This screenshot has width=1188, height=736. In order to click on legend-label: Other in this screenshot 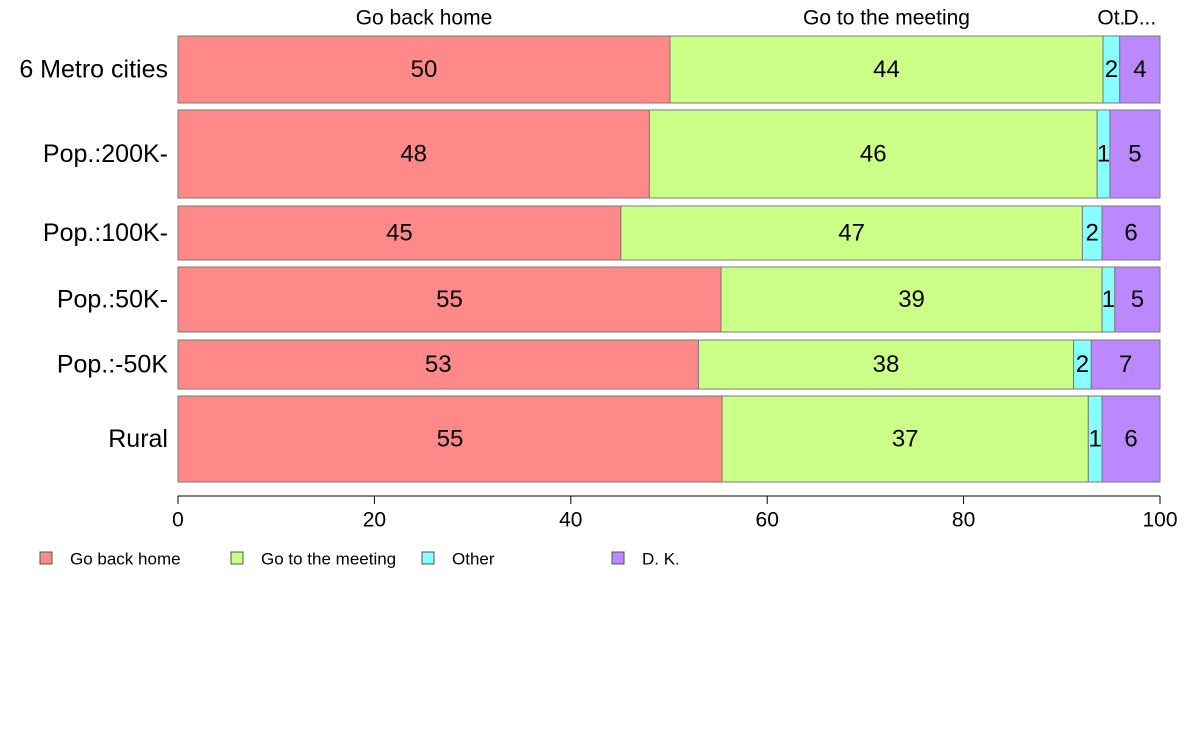, I will do `click(473, 559)`.